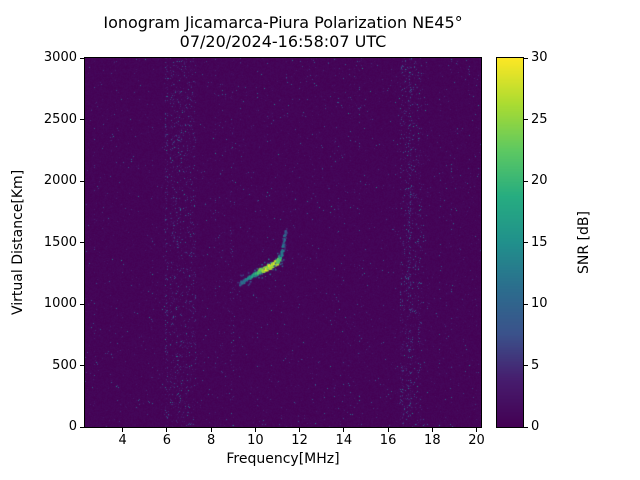  What do you see at coordinates (539, 180) in the screenshot?
I see `colorbar-tick-label: 20` at bounding box center [539, 180].